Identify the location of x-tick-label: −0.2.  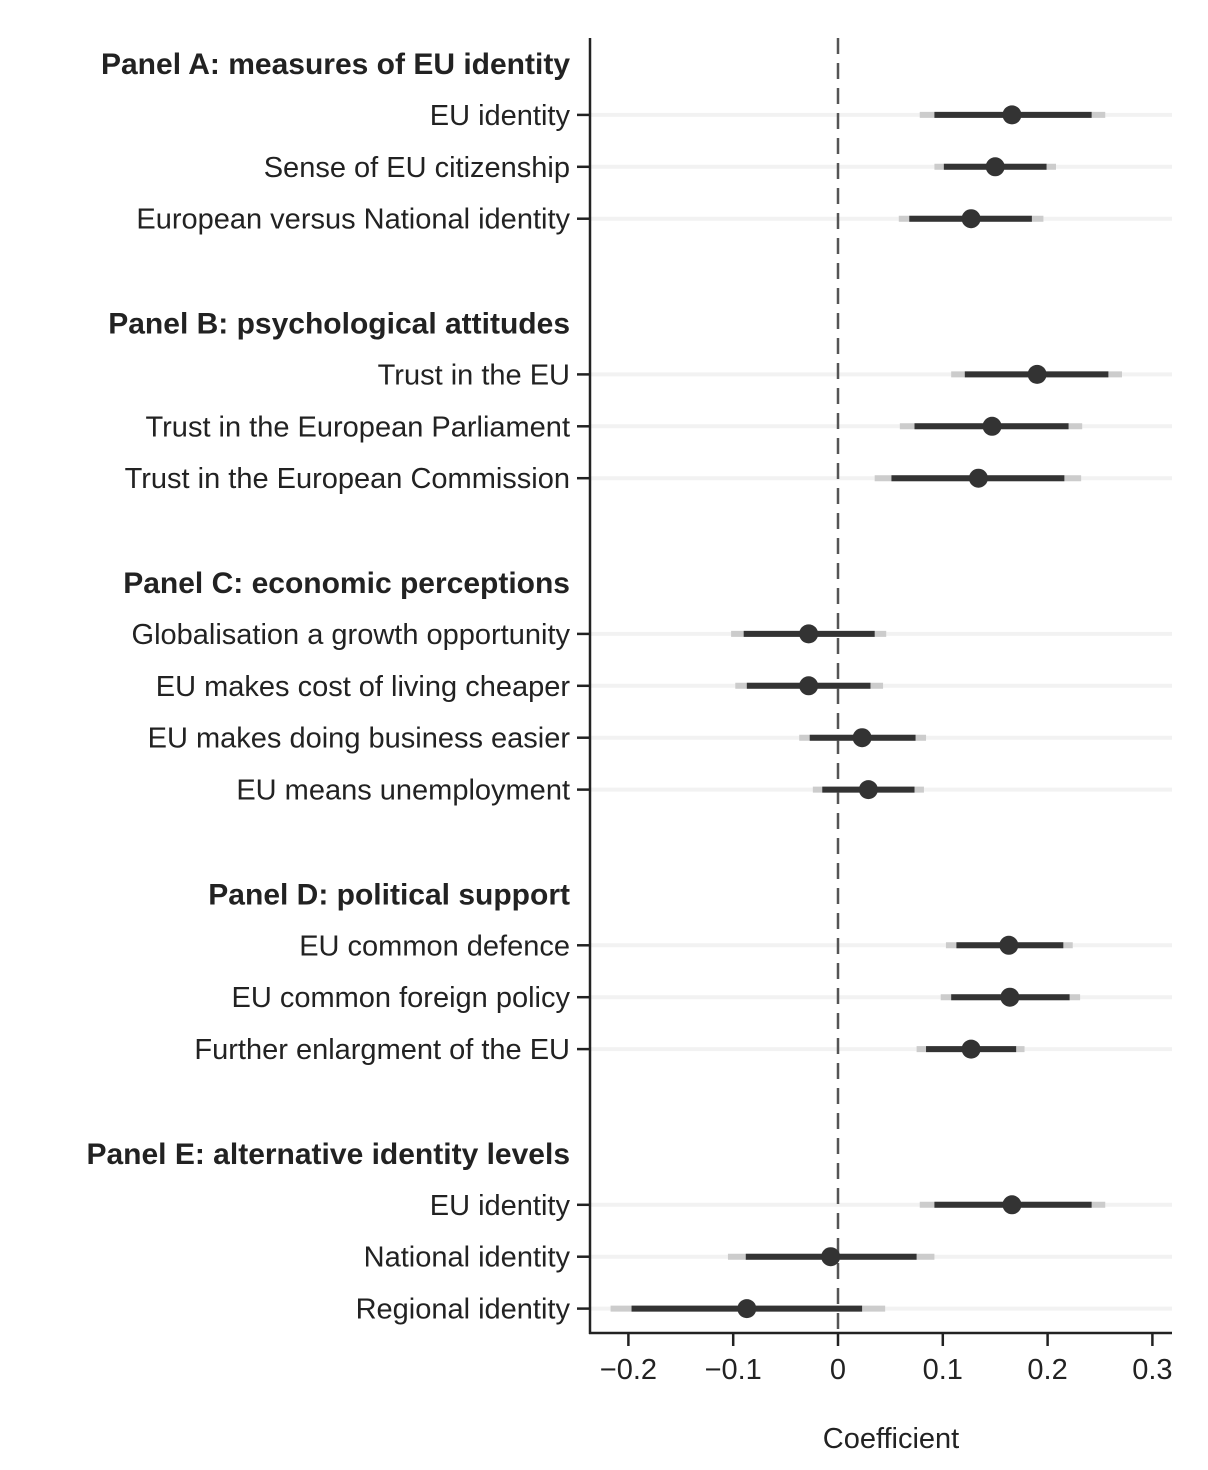
(628, 1370).